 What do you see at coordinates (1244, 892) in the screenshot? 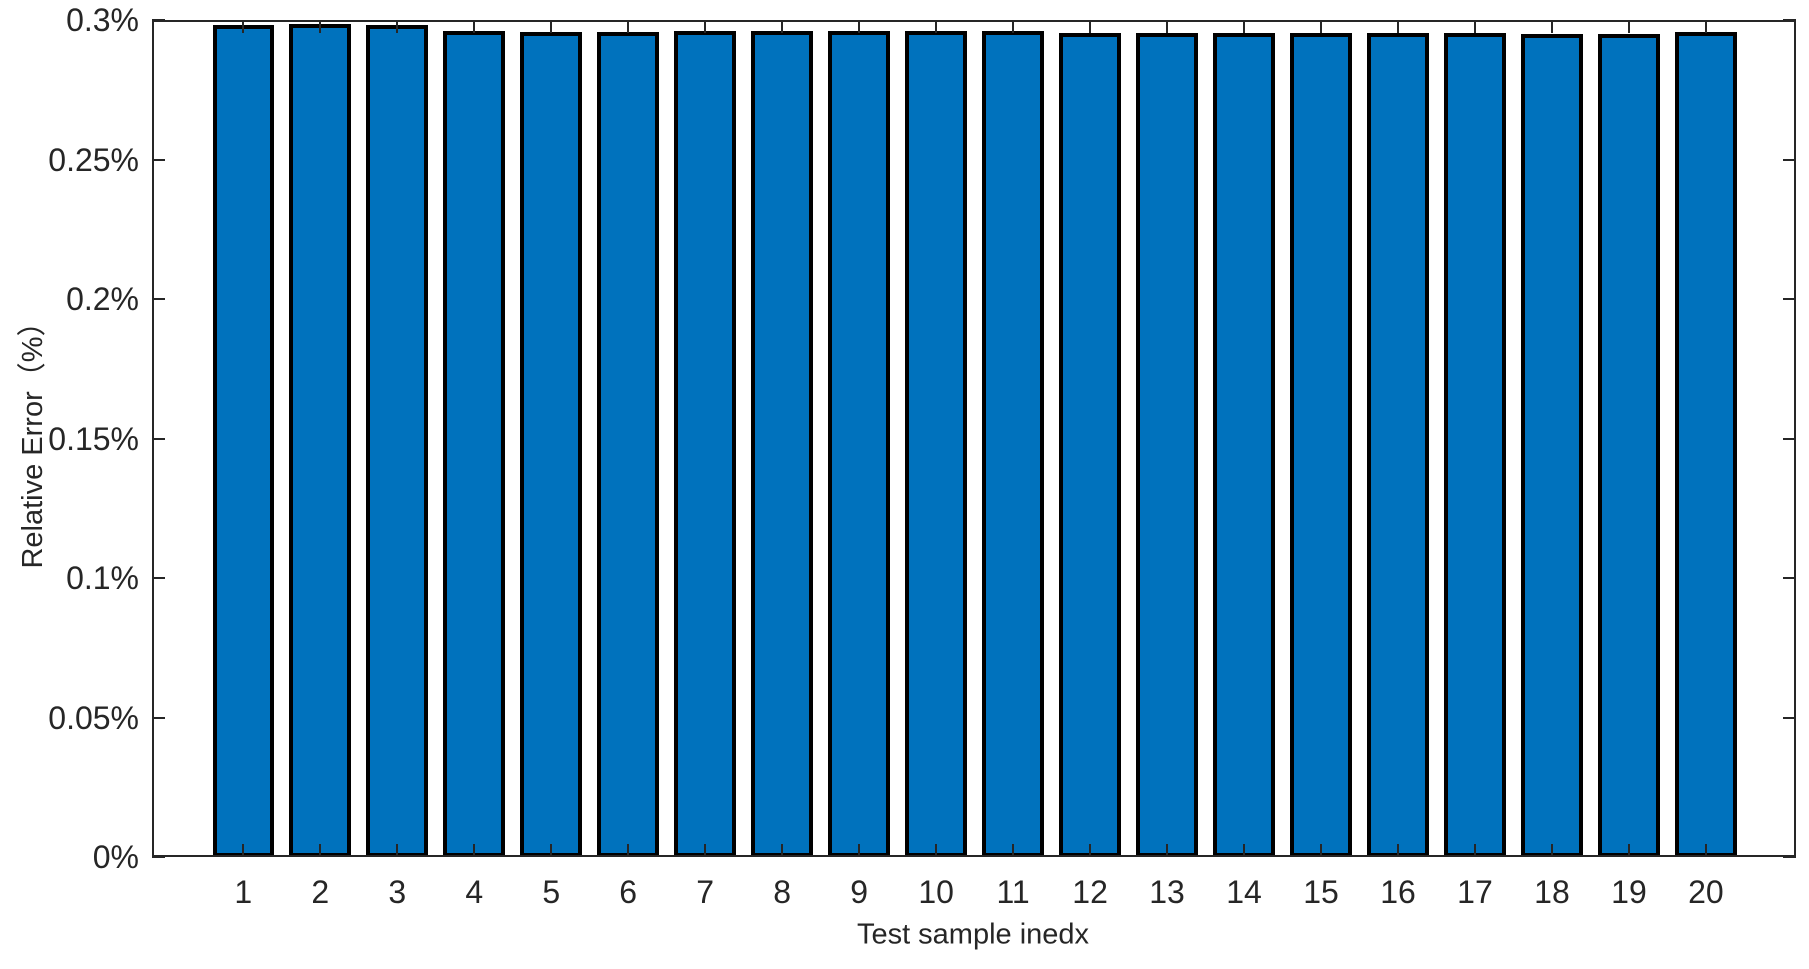
I see `x-tick-label: 14` at bounding box center [1244, 892].